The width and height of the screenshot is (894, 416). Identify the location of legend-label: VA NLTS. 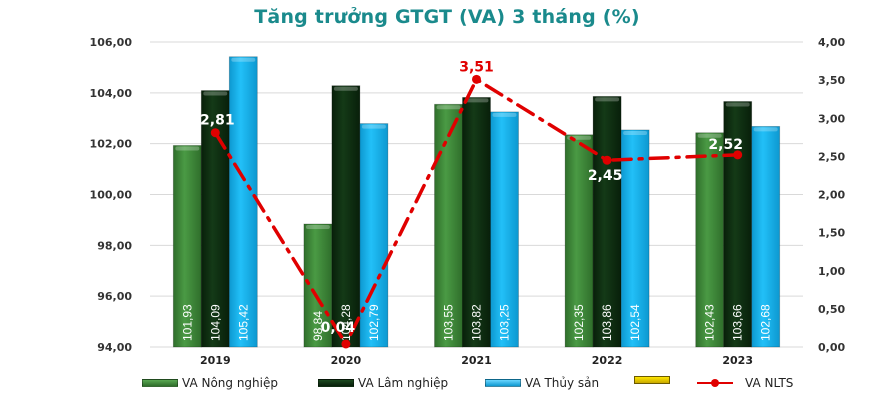
(769, 383).